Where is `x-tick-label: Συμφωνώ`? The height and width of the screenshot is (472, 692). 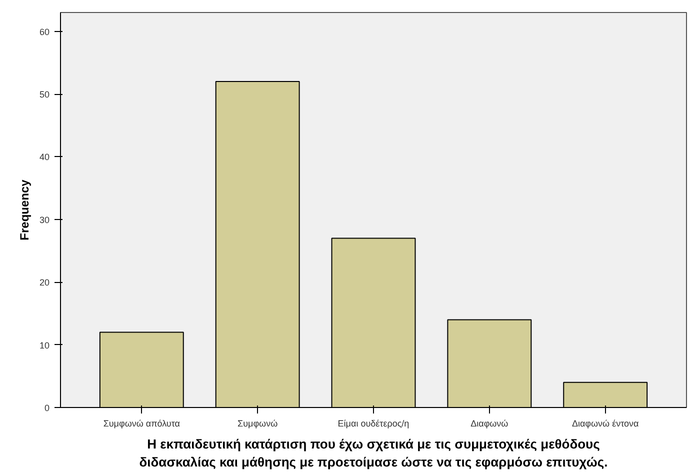 x-tick-label: Συμφωνώ is located at coordinates (258, 423).